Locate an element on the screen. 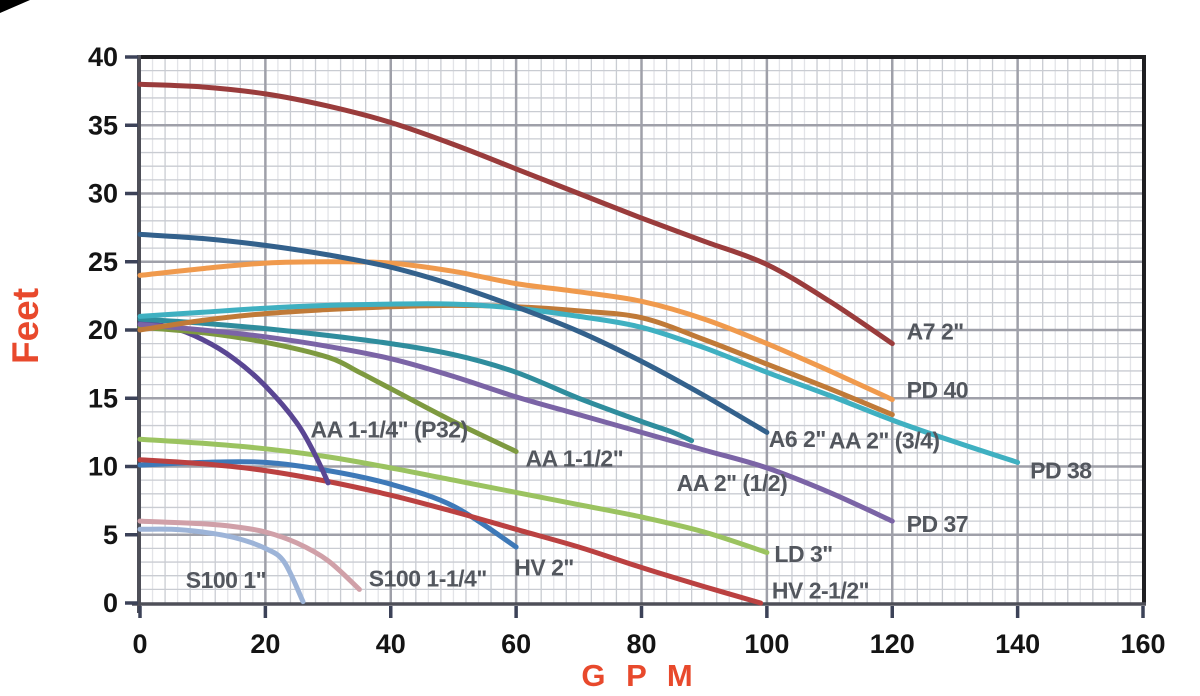 This screenshot has width=1200, height=696. curve-label-hv-2: HV 2" is located at coordinates (544, 568).